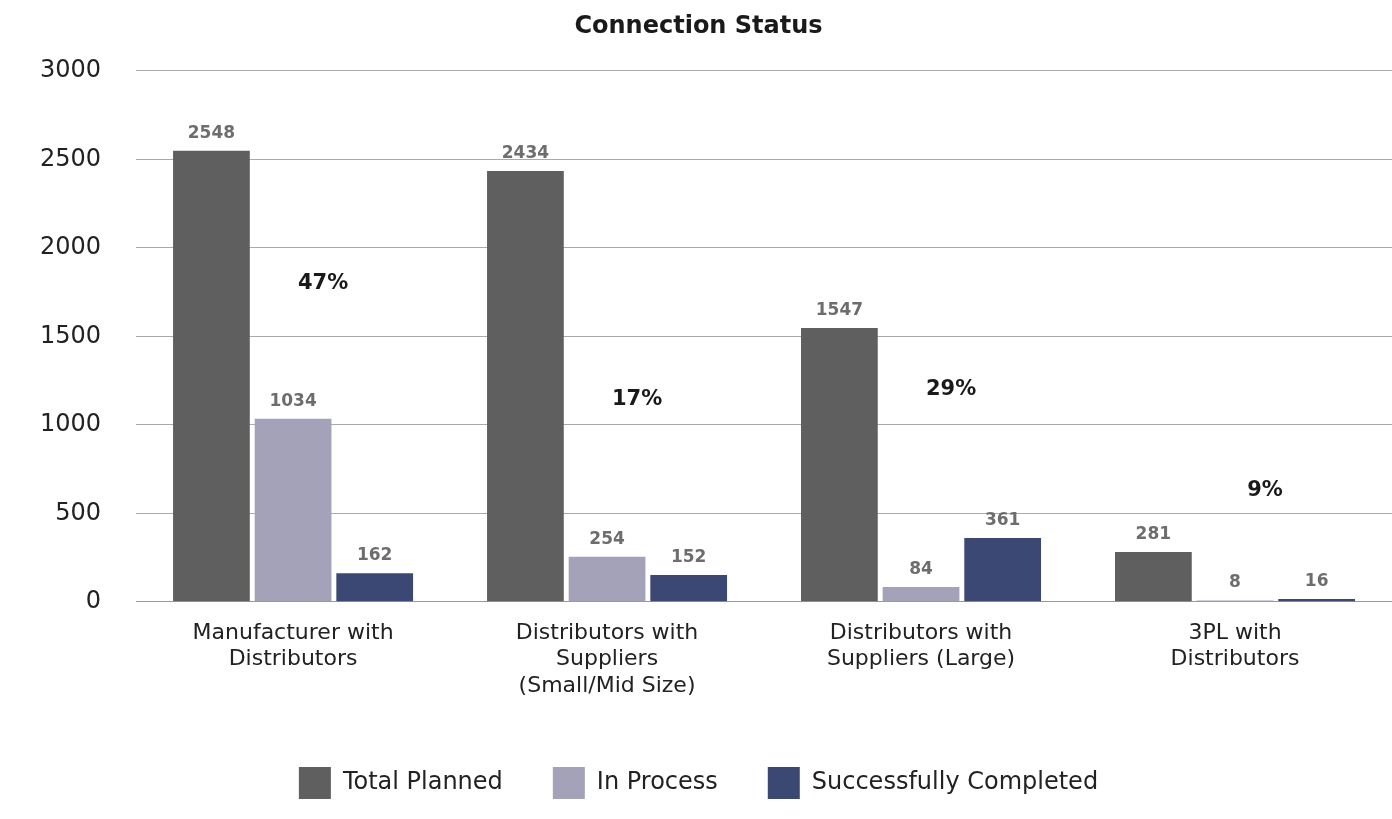 This screenshot has height=819, width=1392. Describe the element at coordinates (293, 644) in the screenshot. I see `x-tick-label: Manufacturer with Distributors` at that location.